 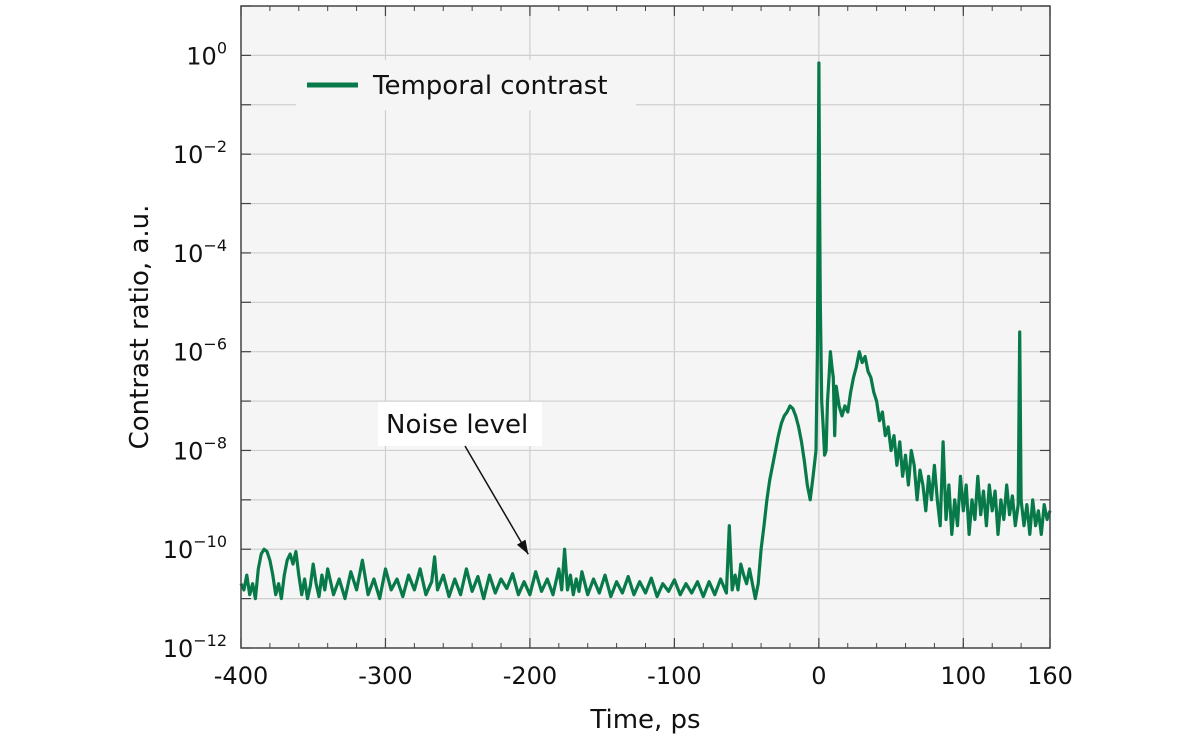 I want to click on y-tick-label: 10⁻⁶, so click(x=200, y=351).